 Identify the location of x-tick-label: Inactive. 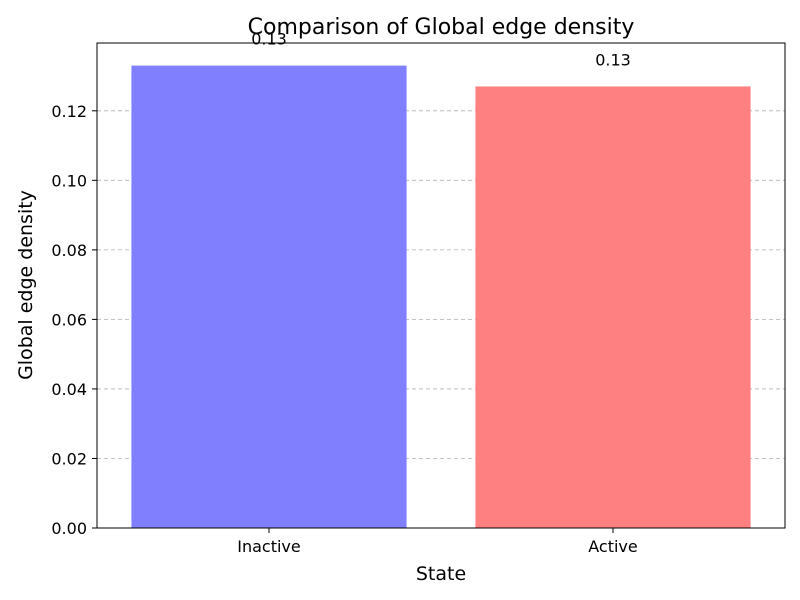
(269, 546).